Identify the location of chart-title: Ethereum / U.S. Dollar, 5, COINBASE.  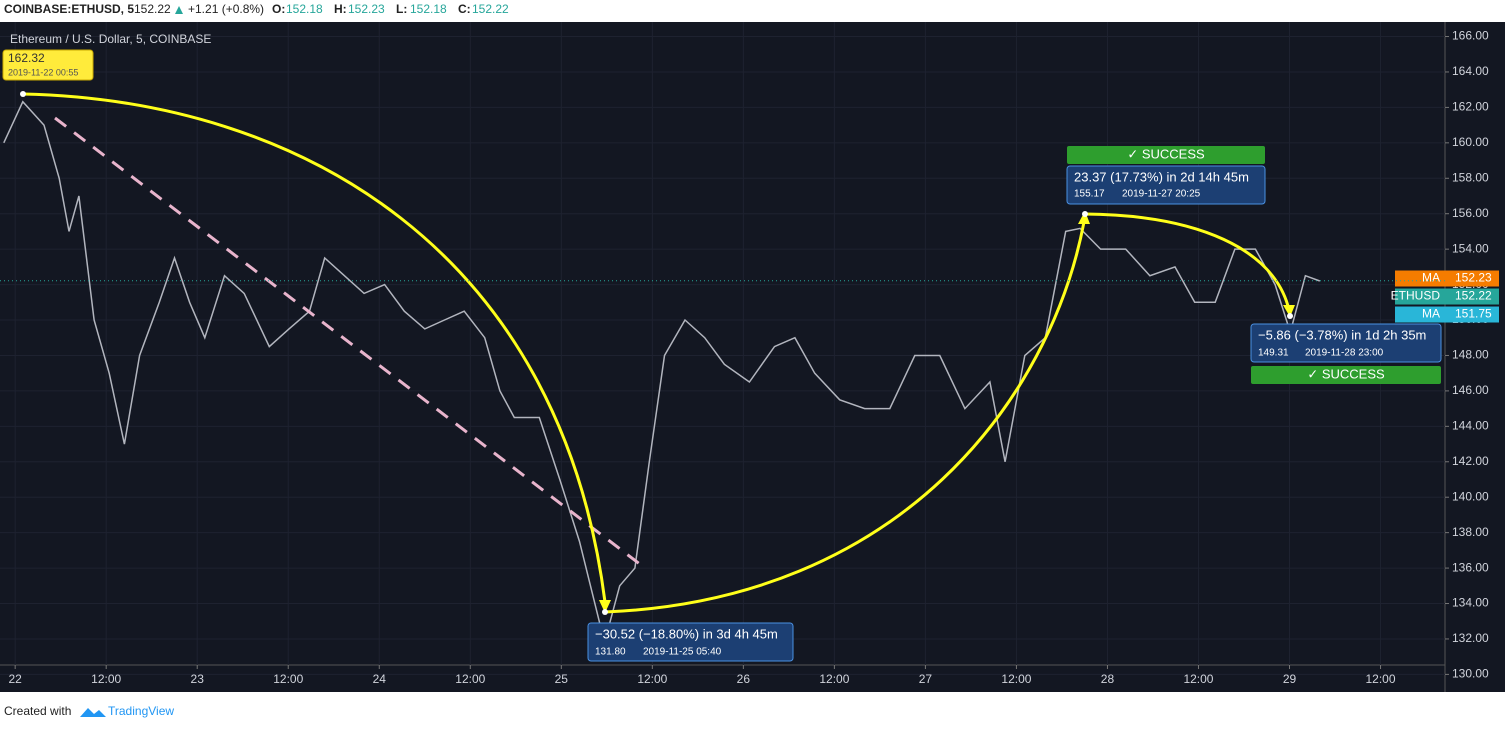
(110, 39).